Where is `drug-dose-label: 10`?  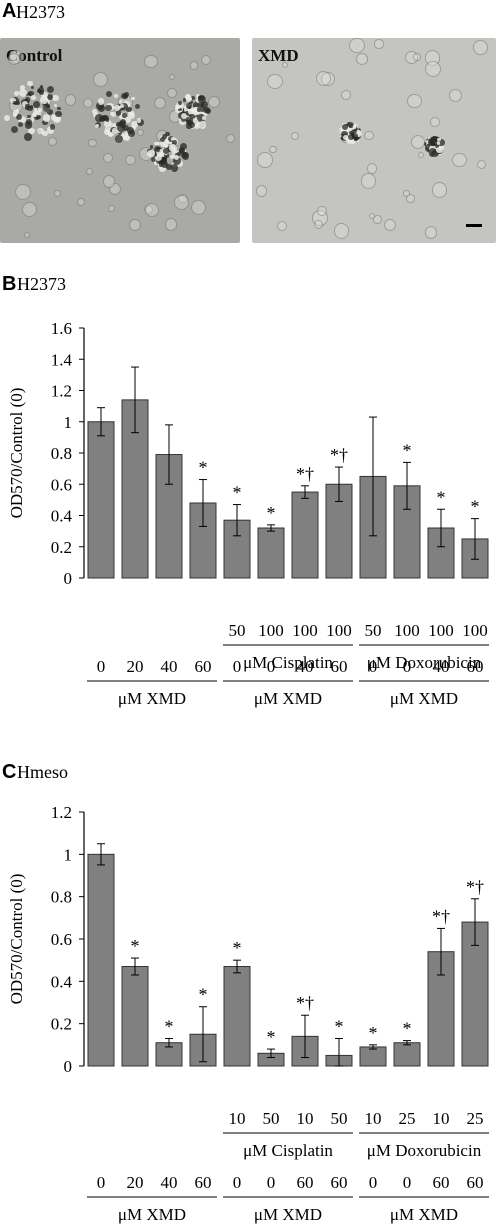 drug-dose-label: 10 is located at coordinates (237, 1118).